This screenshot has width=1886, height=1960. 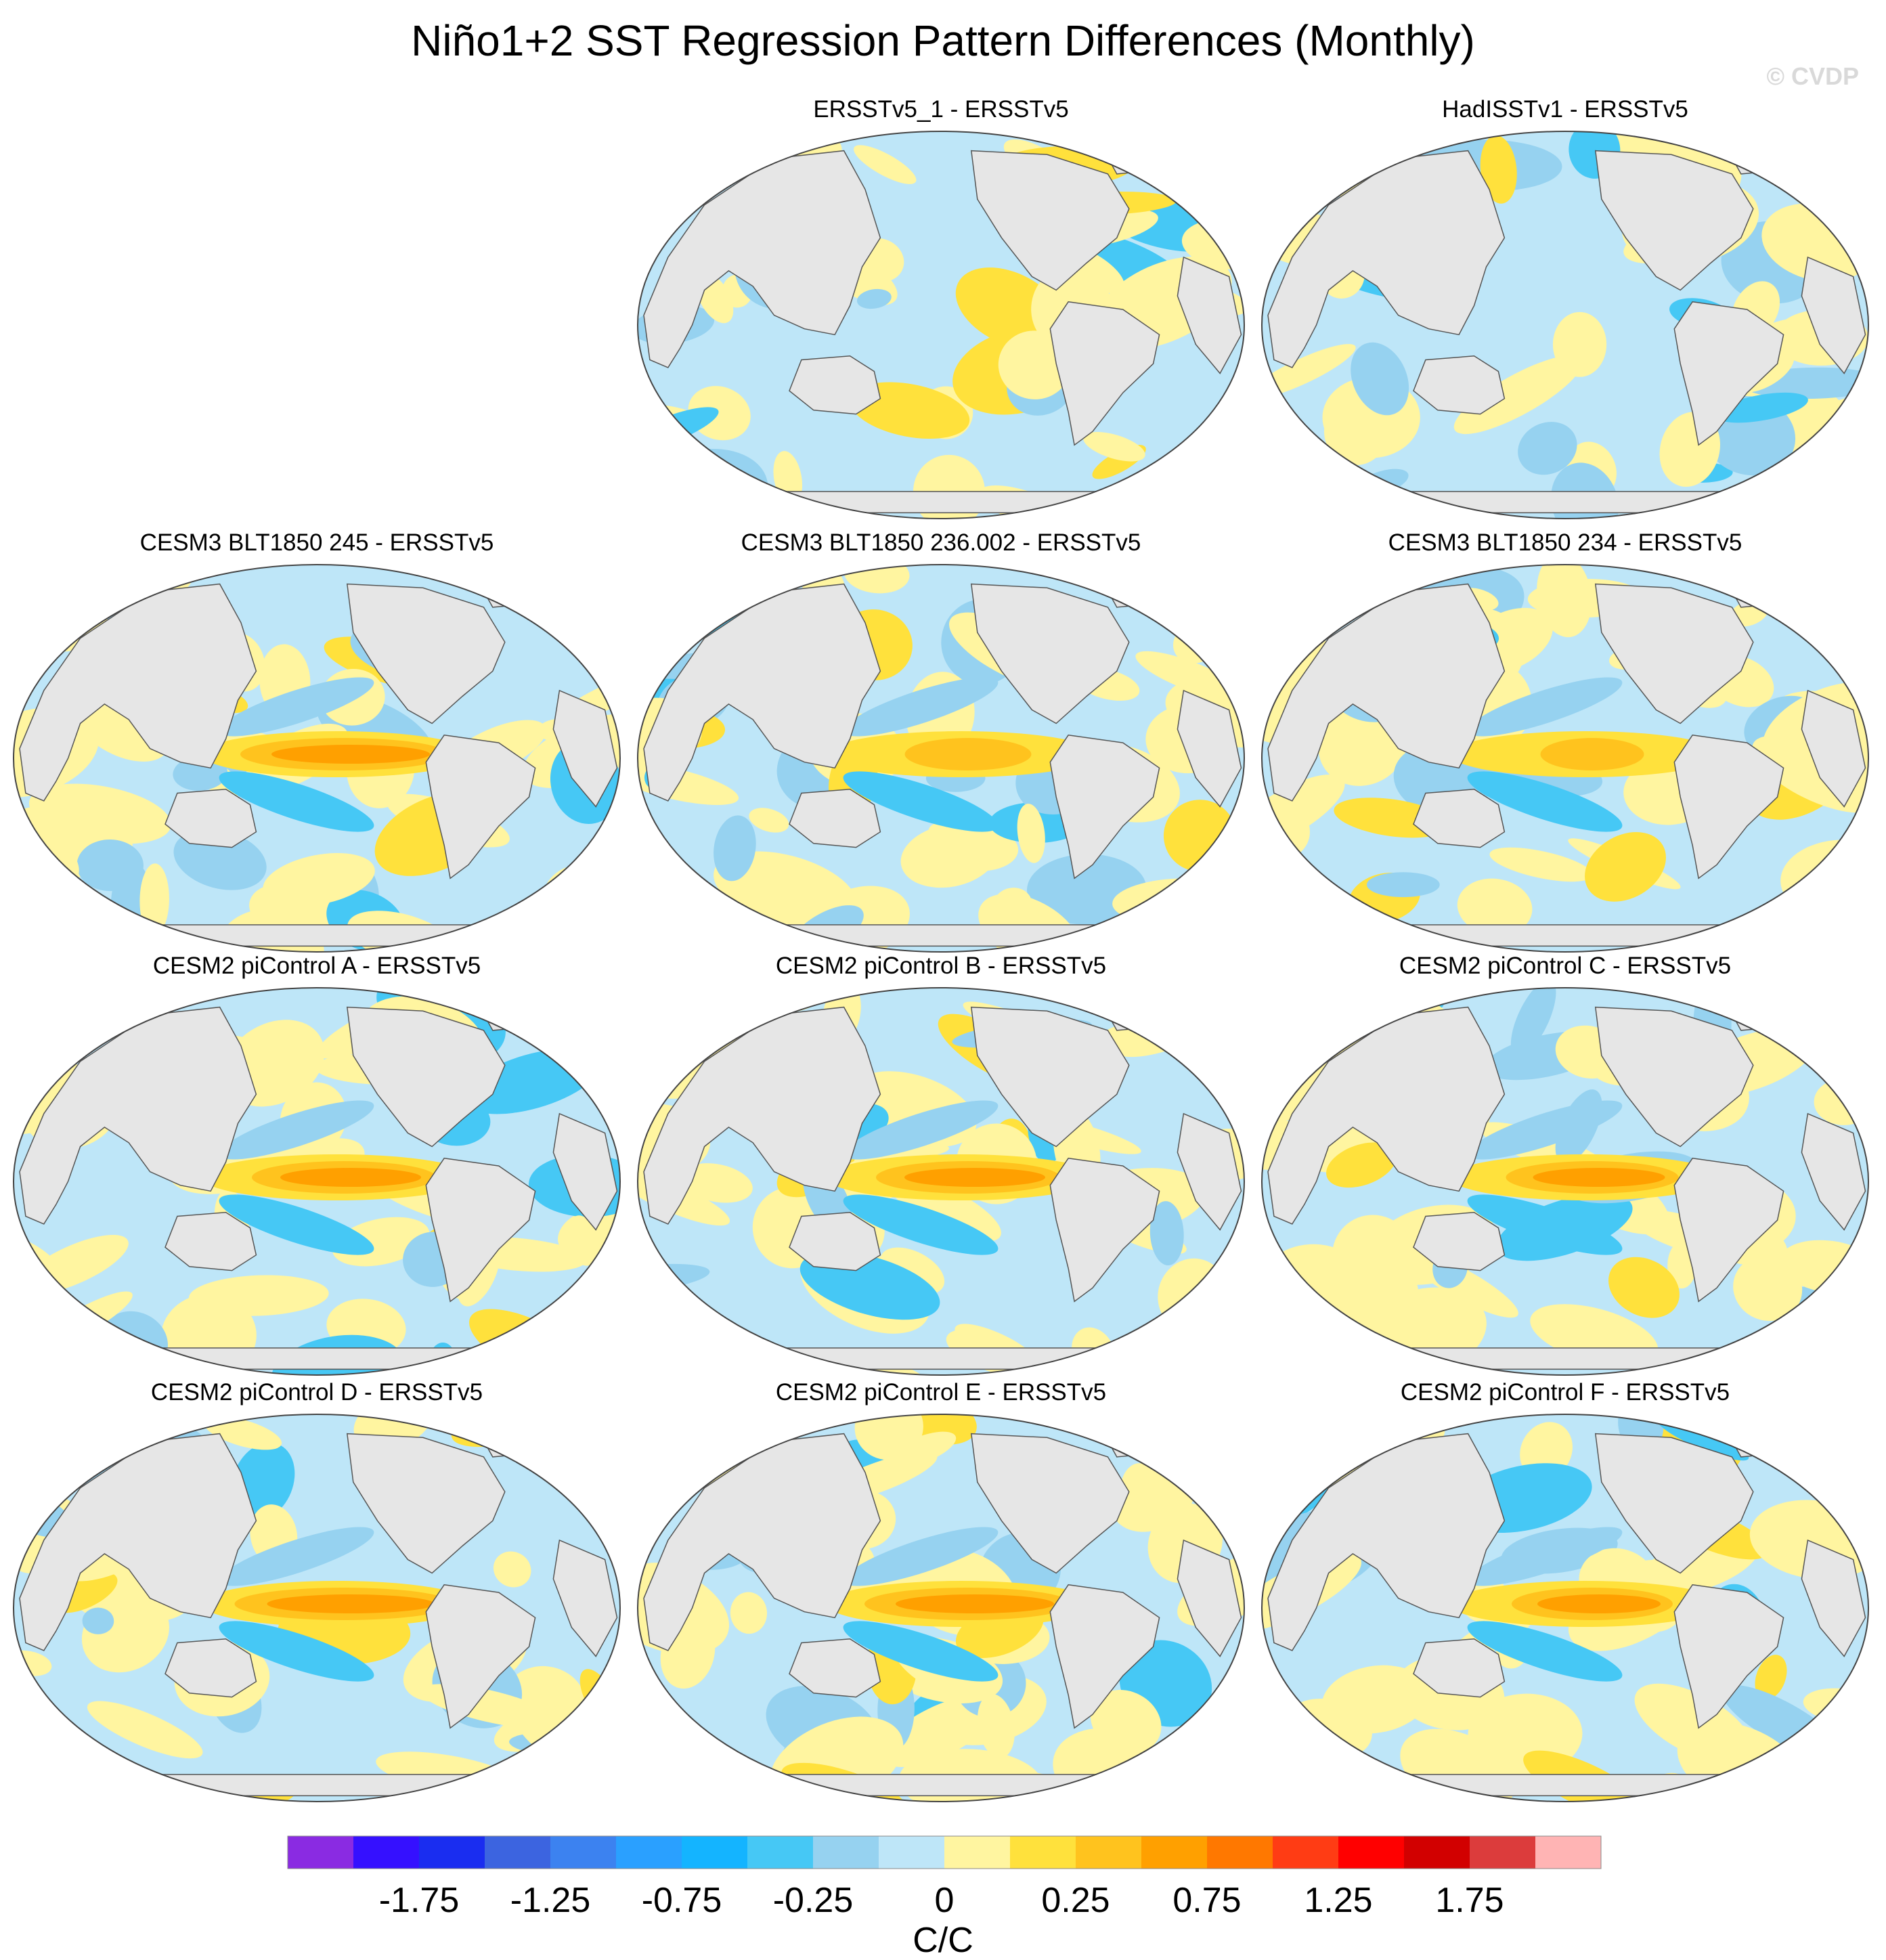 What do you see at coordinates (1813, 76) in the screenshot?
I see `watermark: © CVDP` at bounding box center [1813, 76].